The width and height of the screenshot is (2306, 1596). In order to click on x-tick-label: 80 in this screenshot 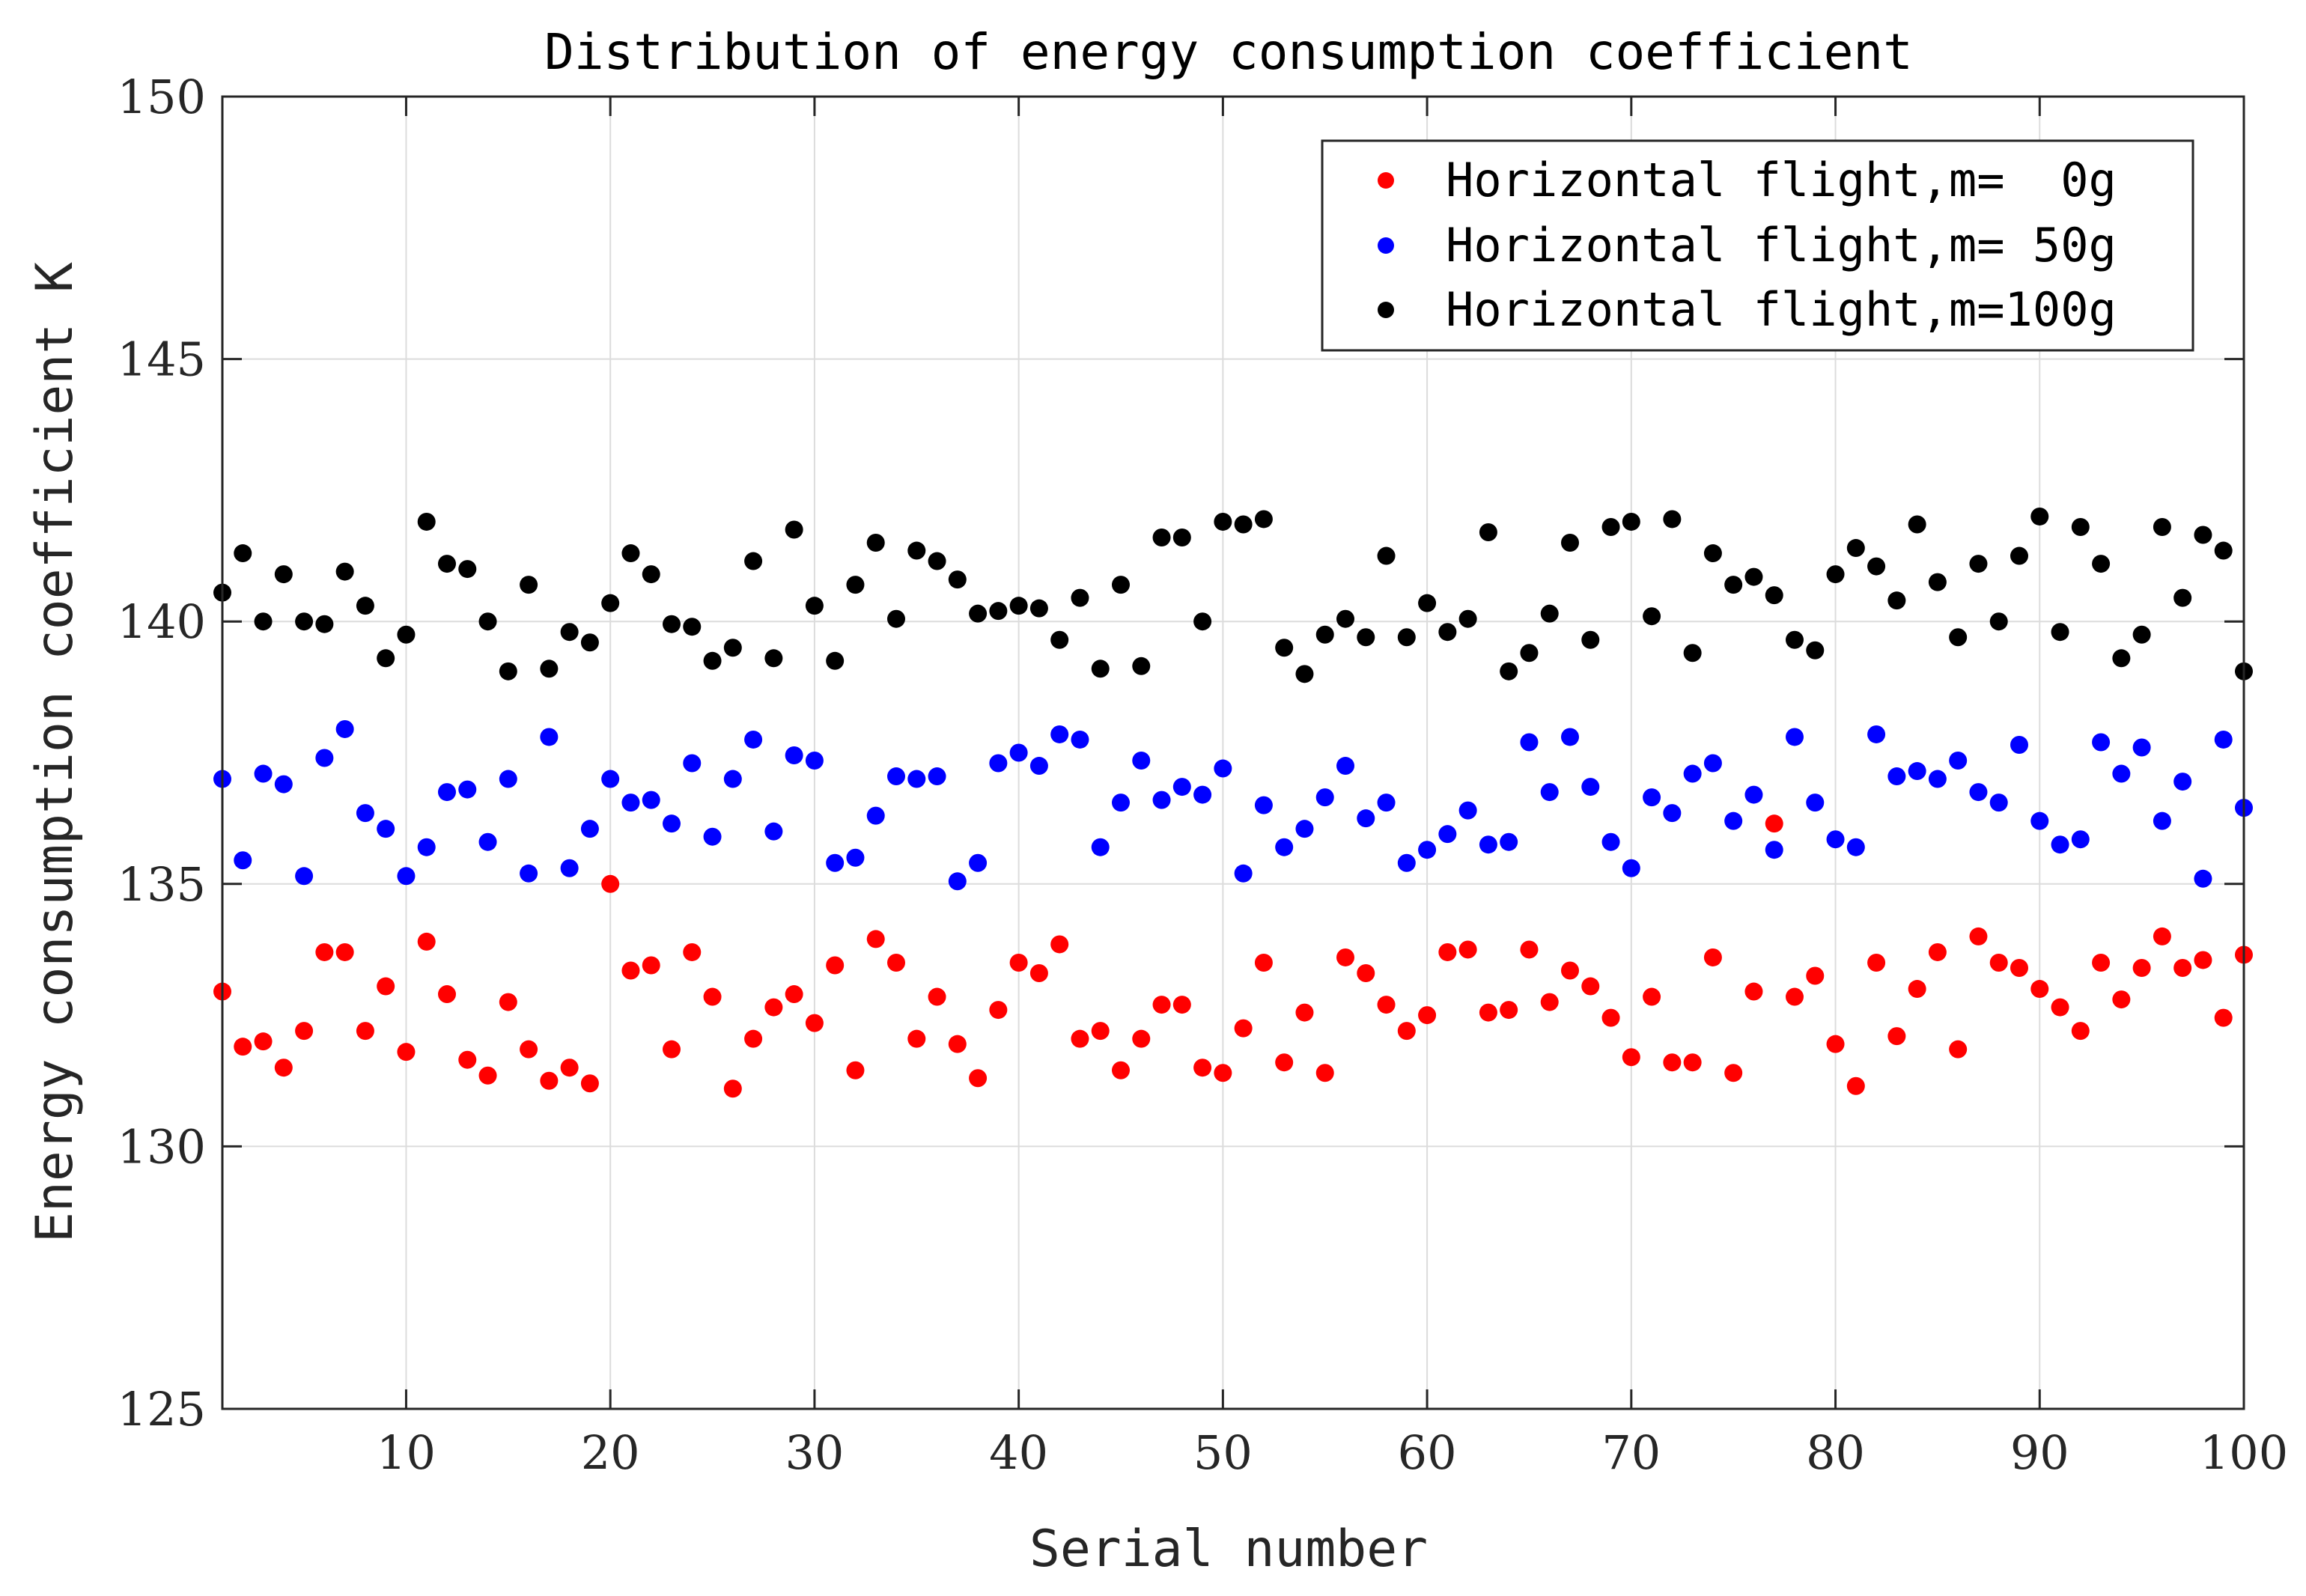, I will do `click(1836, 1452)`.